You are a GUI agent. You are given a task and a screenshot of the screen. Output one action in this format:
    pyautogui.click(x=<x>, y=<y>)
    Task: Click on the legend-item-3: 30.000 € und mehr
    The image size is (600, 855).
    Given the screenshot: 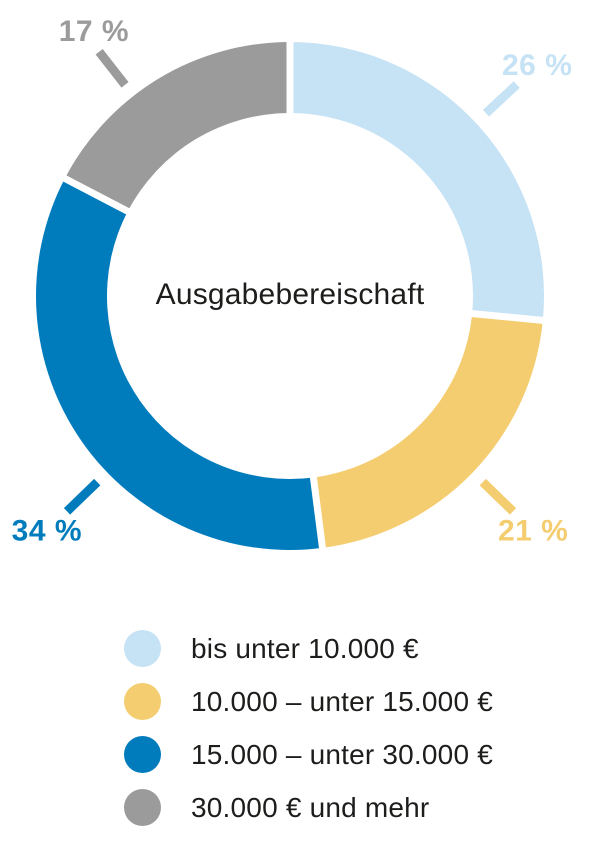 What is the action you would take?
    pyautogui.click(x=308, y=807)
    